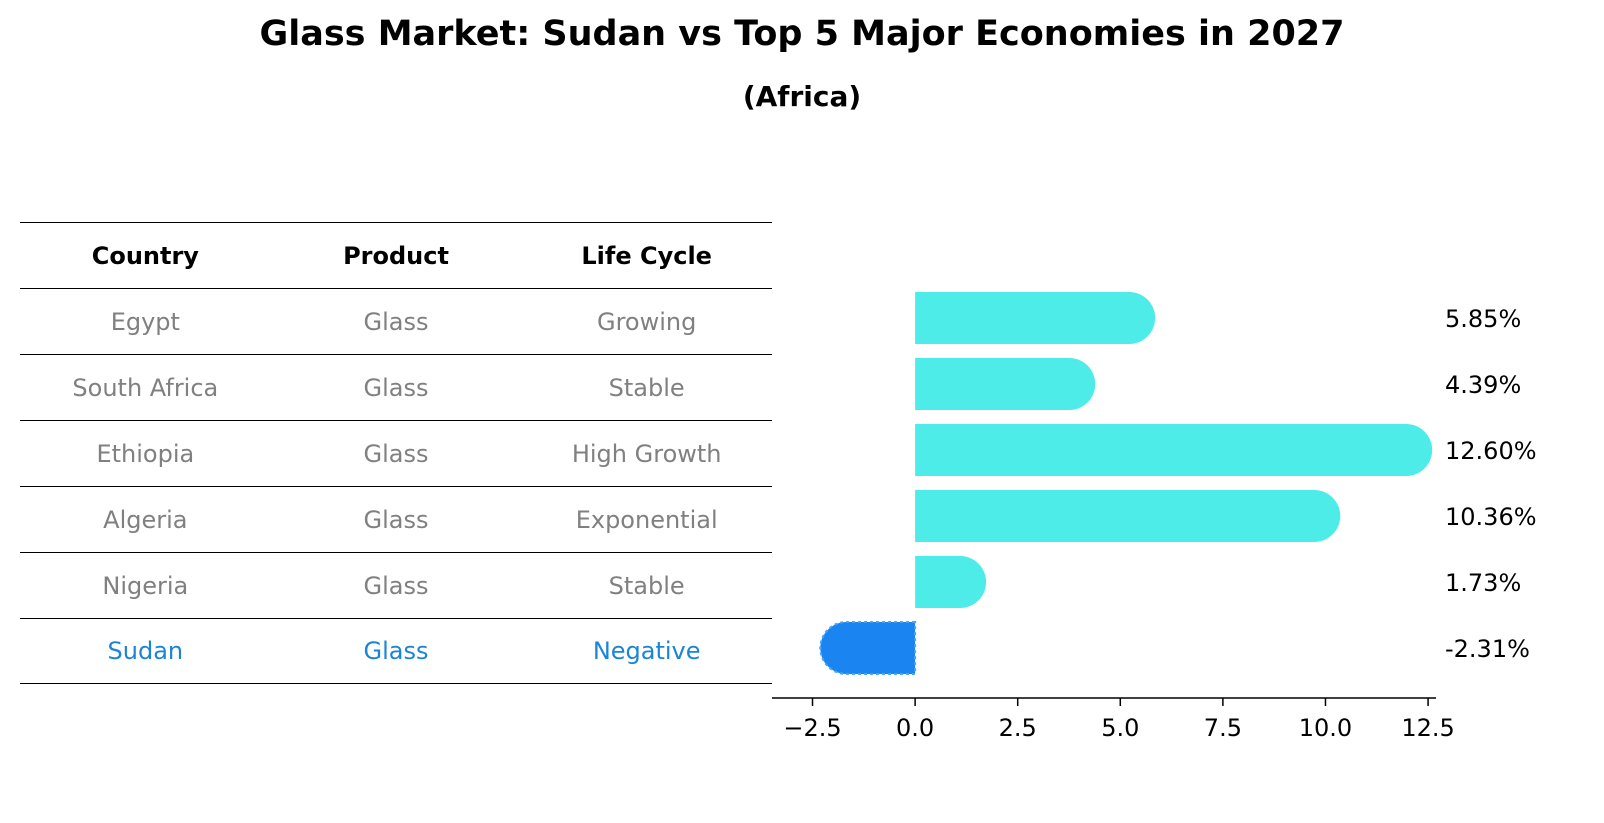 The image size is (1604, 823). What do you see at coordinates (646, 519) in the screenshot?
I see `cell-life-cycle: Exponential` at bounding box center [646, 519].